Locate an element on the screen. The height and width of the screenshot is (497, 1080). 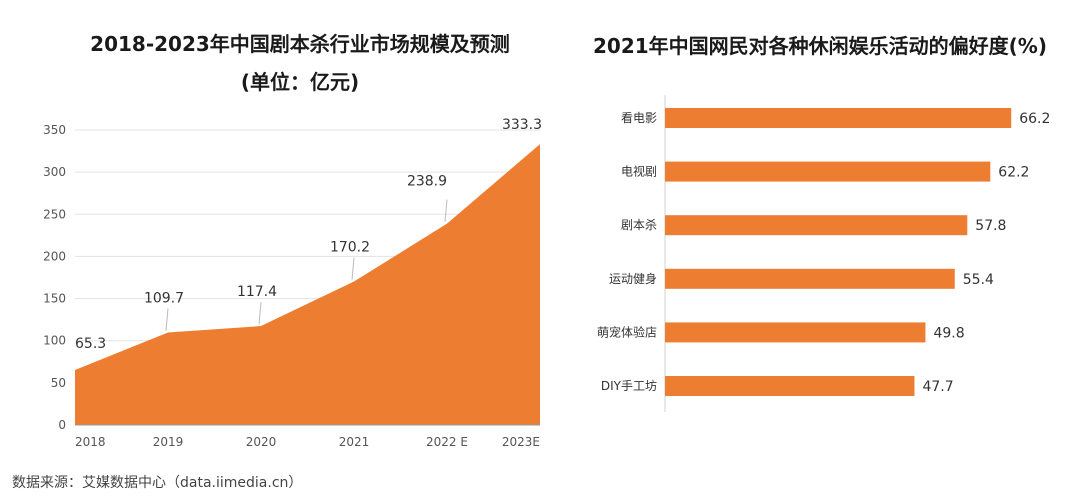
data-label: 117.4 is located at coordinates (257, 292).